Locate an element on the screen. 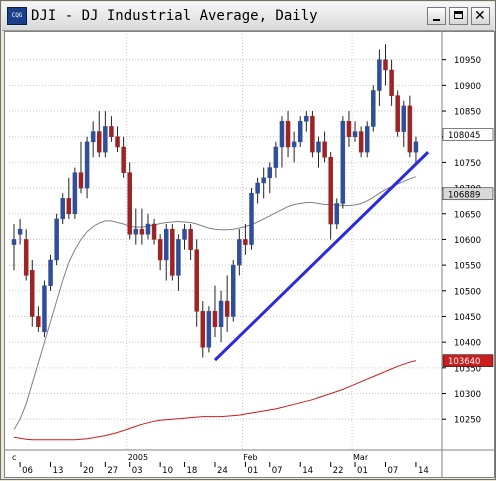  last-price-label-box is located at coordinates (468, 134).